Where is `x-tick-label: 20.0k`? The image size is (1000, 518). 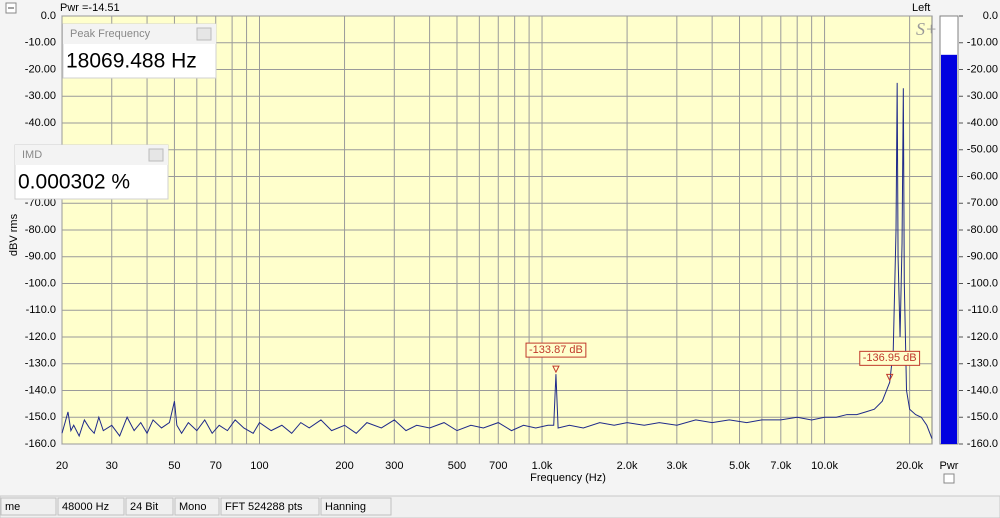
x-tick-label: 20.0k is located at coordinates (909, 466).